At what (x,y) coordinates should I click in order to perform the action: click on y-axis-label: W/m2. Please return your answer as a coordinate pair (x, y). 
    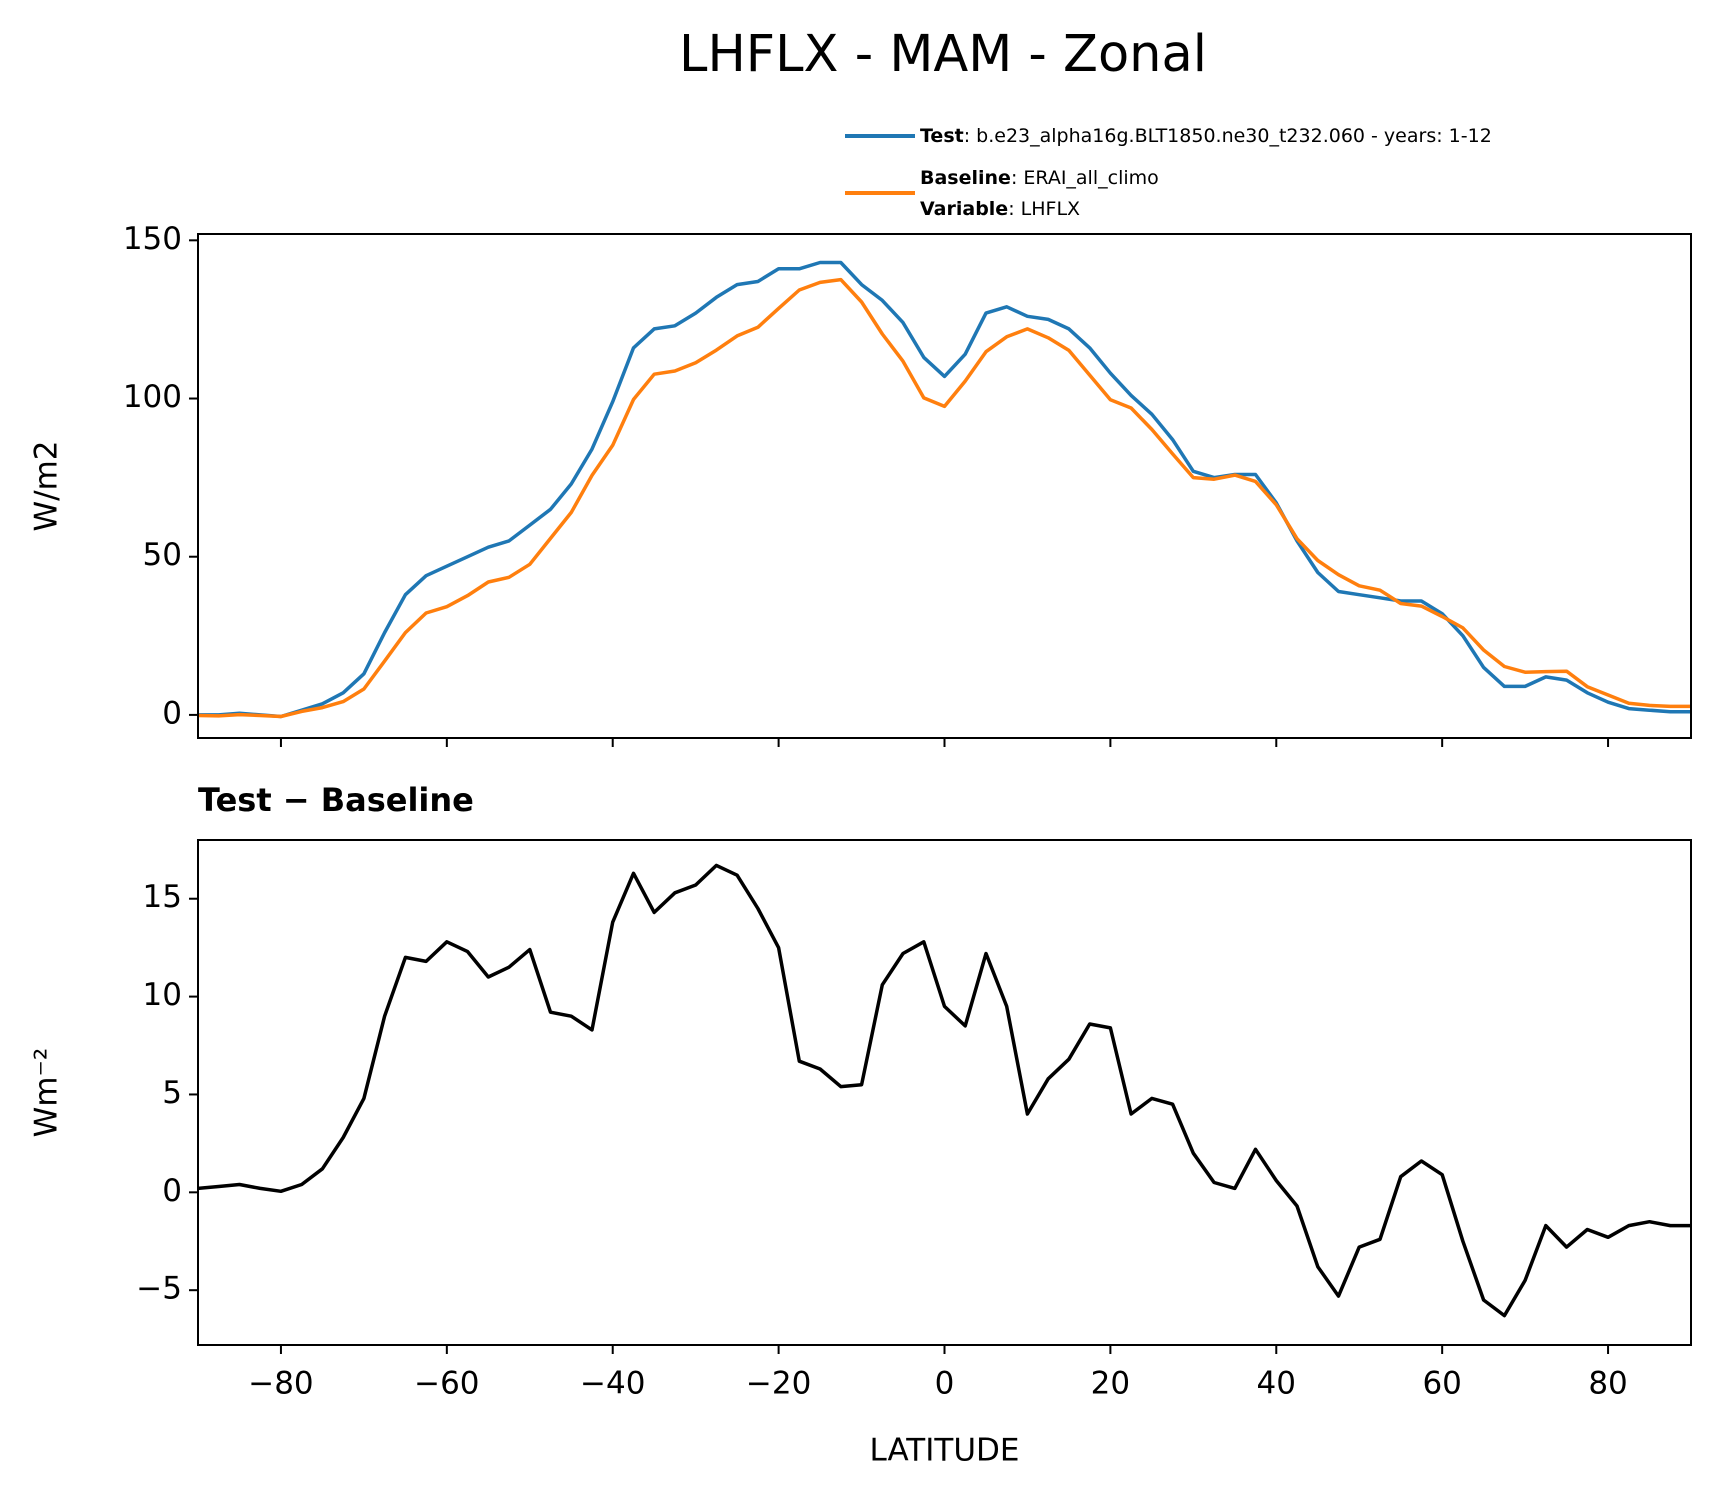
    Looking at the image, I should click on (47, 485).